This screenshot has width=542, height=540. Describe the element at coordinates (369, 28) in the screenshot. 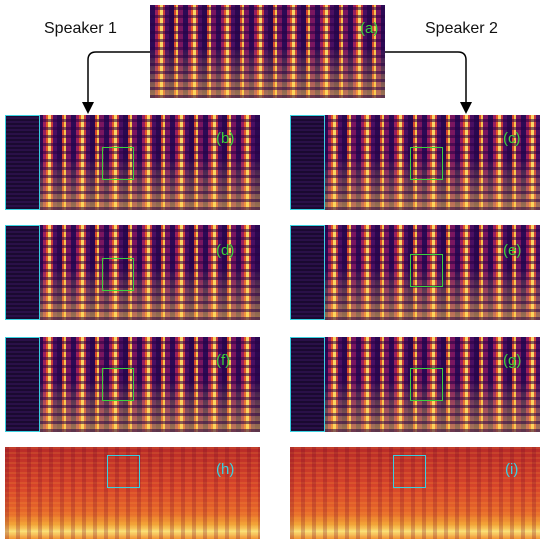

I see `panel-label: (a)` at that location.